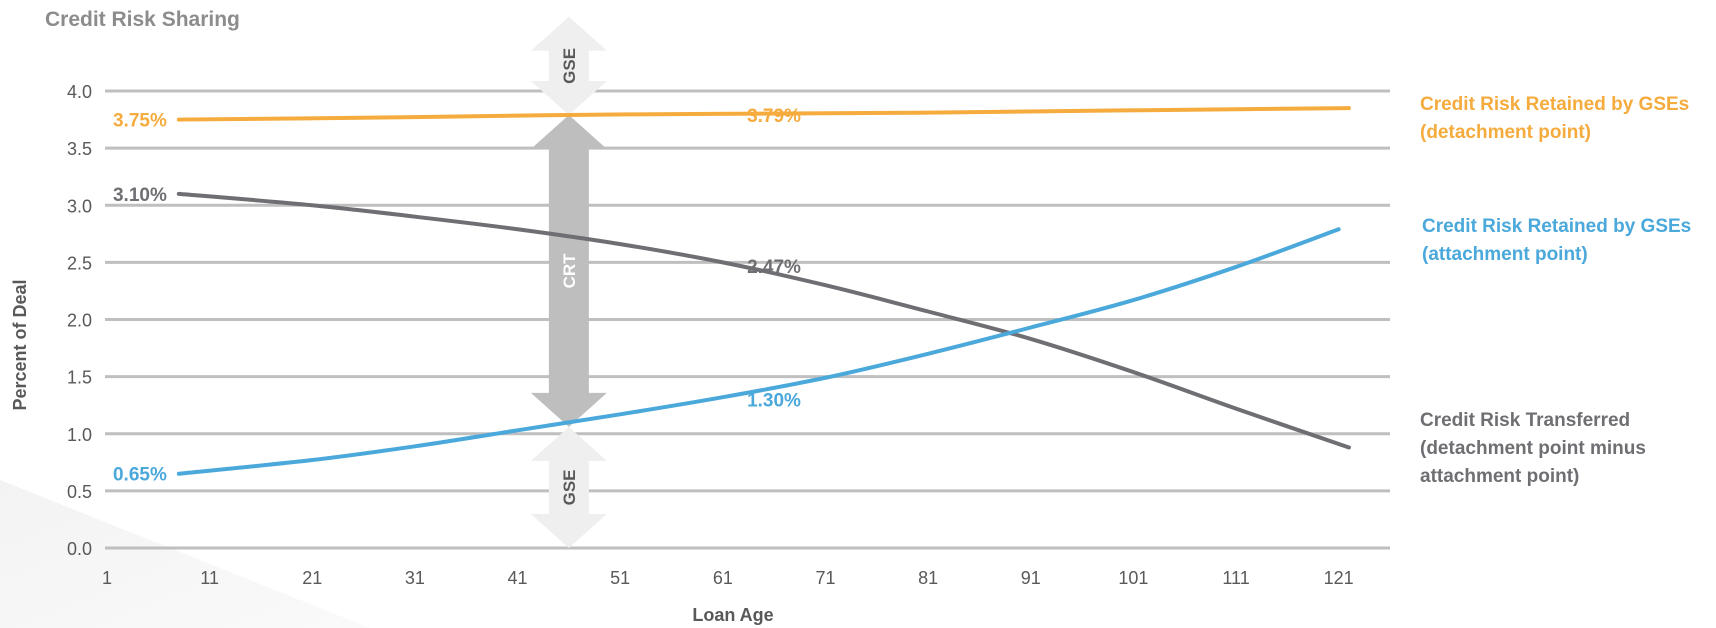 Image resolution: width=1716 pixels, height=628 pixels. I want to click on legend-line: (attachment point), so click(1505, 254).